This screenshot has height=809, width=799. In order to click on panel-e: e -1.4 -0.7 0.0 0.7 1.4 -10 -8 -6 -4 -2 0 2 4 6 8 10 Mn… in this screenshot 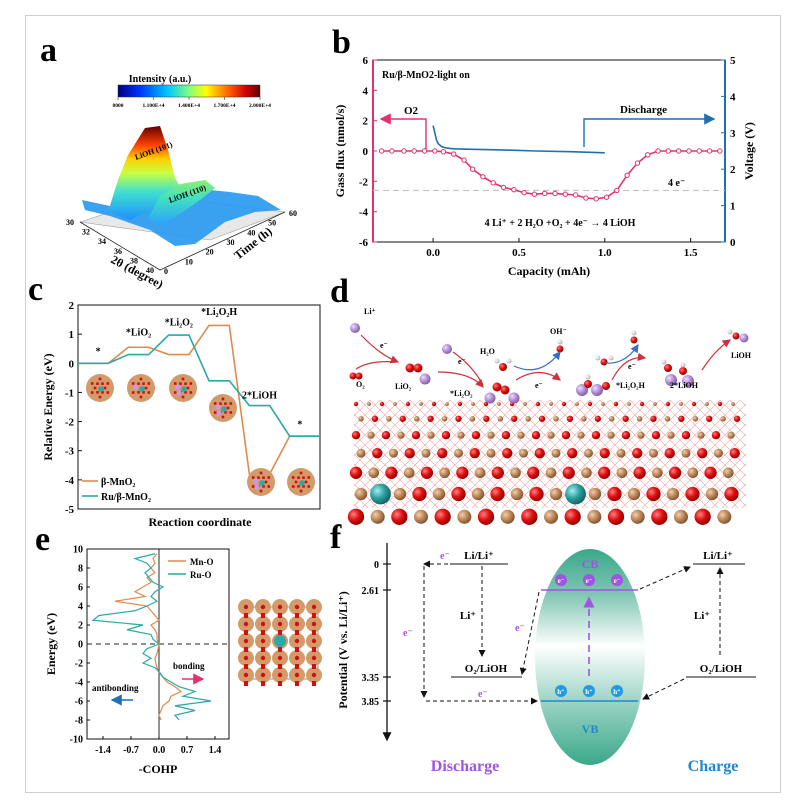, I will do `click(178, 648)`.